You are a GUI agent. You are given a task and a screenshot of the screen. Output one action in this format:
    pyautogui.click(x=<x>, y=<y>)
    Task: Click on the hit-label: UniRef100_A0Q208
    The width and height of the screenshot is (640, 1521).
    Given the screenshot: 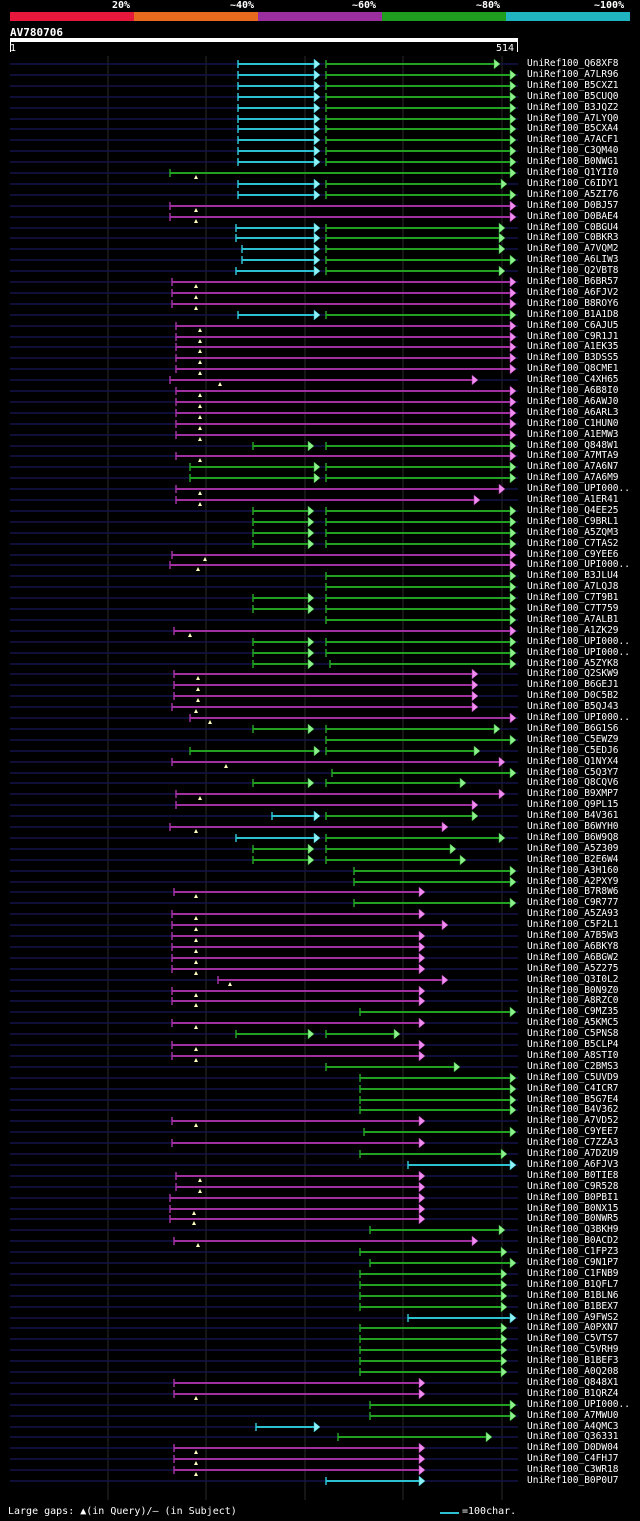 What is the action you would take?
    pyautogui.click(x=573, y=1371)
    